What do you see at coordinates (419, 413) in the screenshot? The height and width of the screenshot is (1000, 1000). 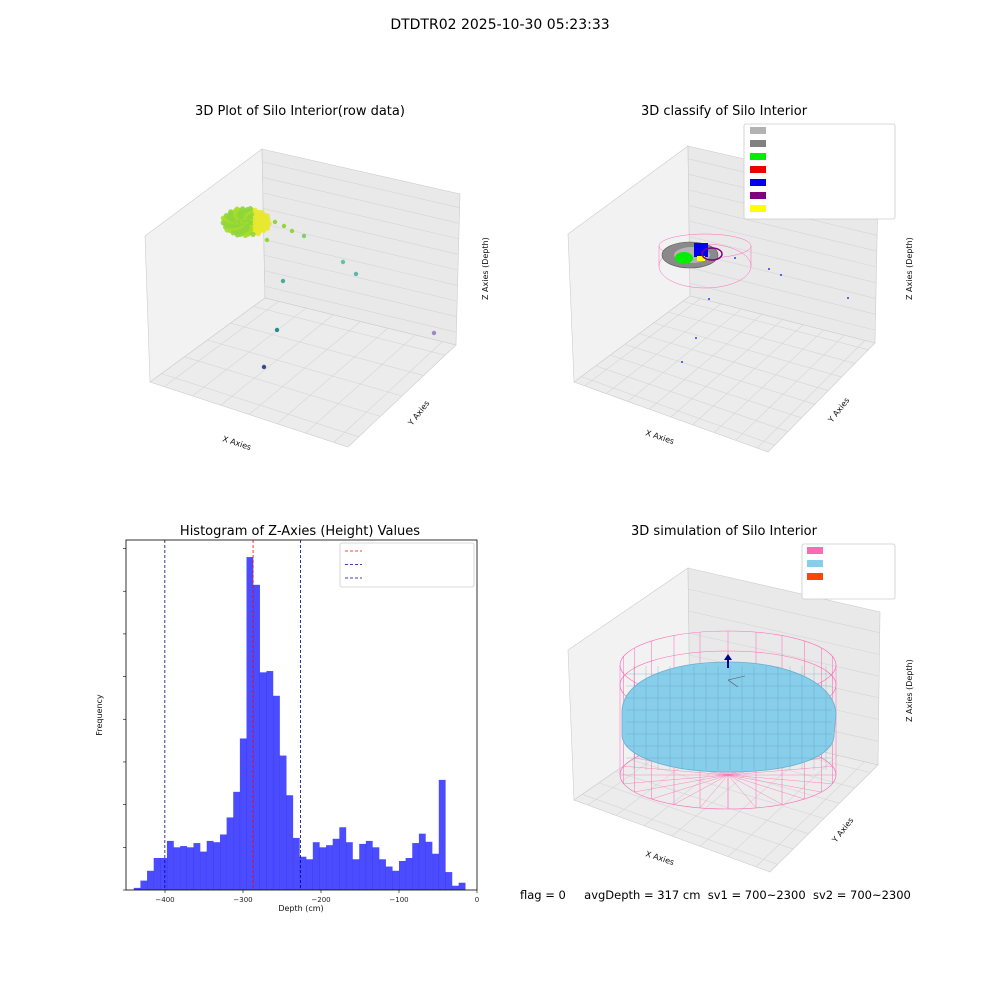 I see `panel-1-ylabel: Y Axies` at bounding box center [419, 413].